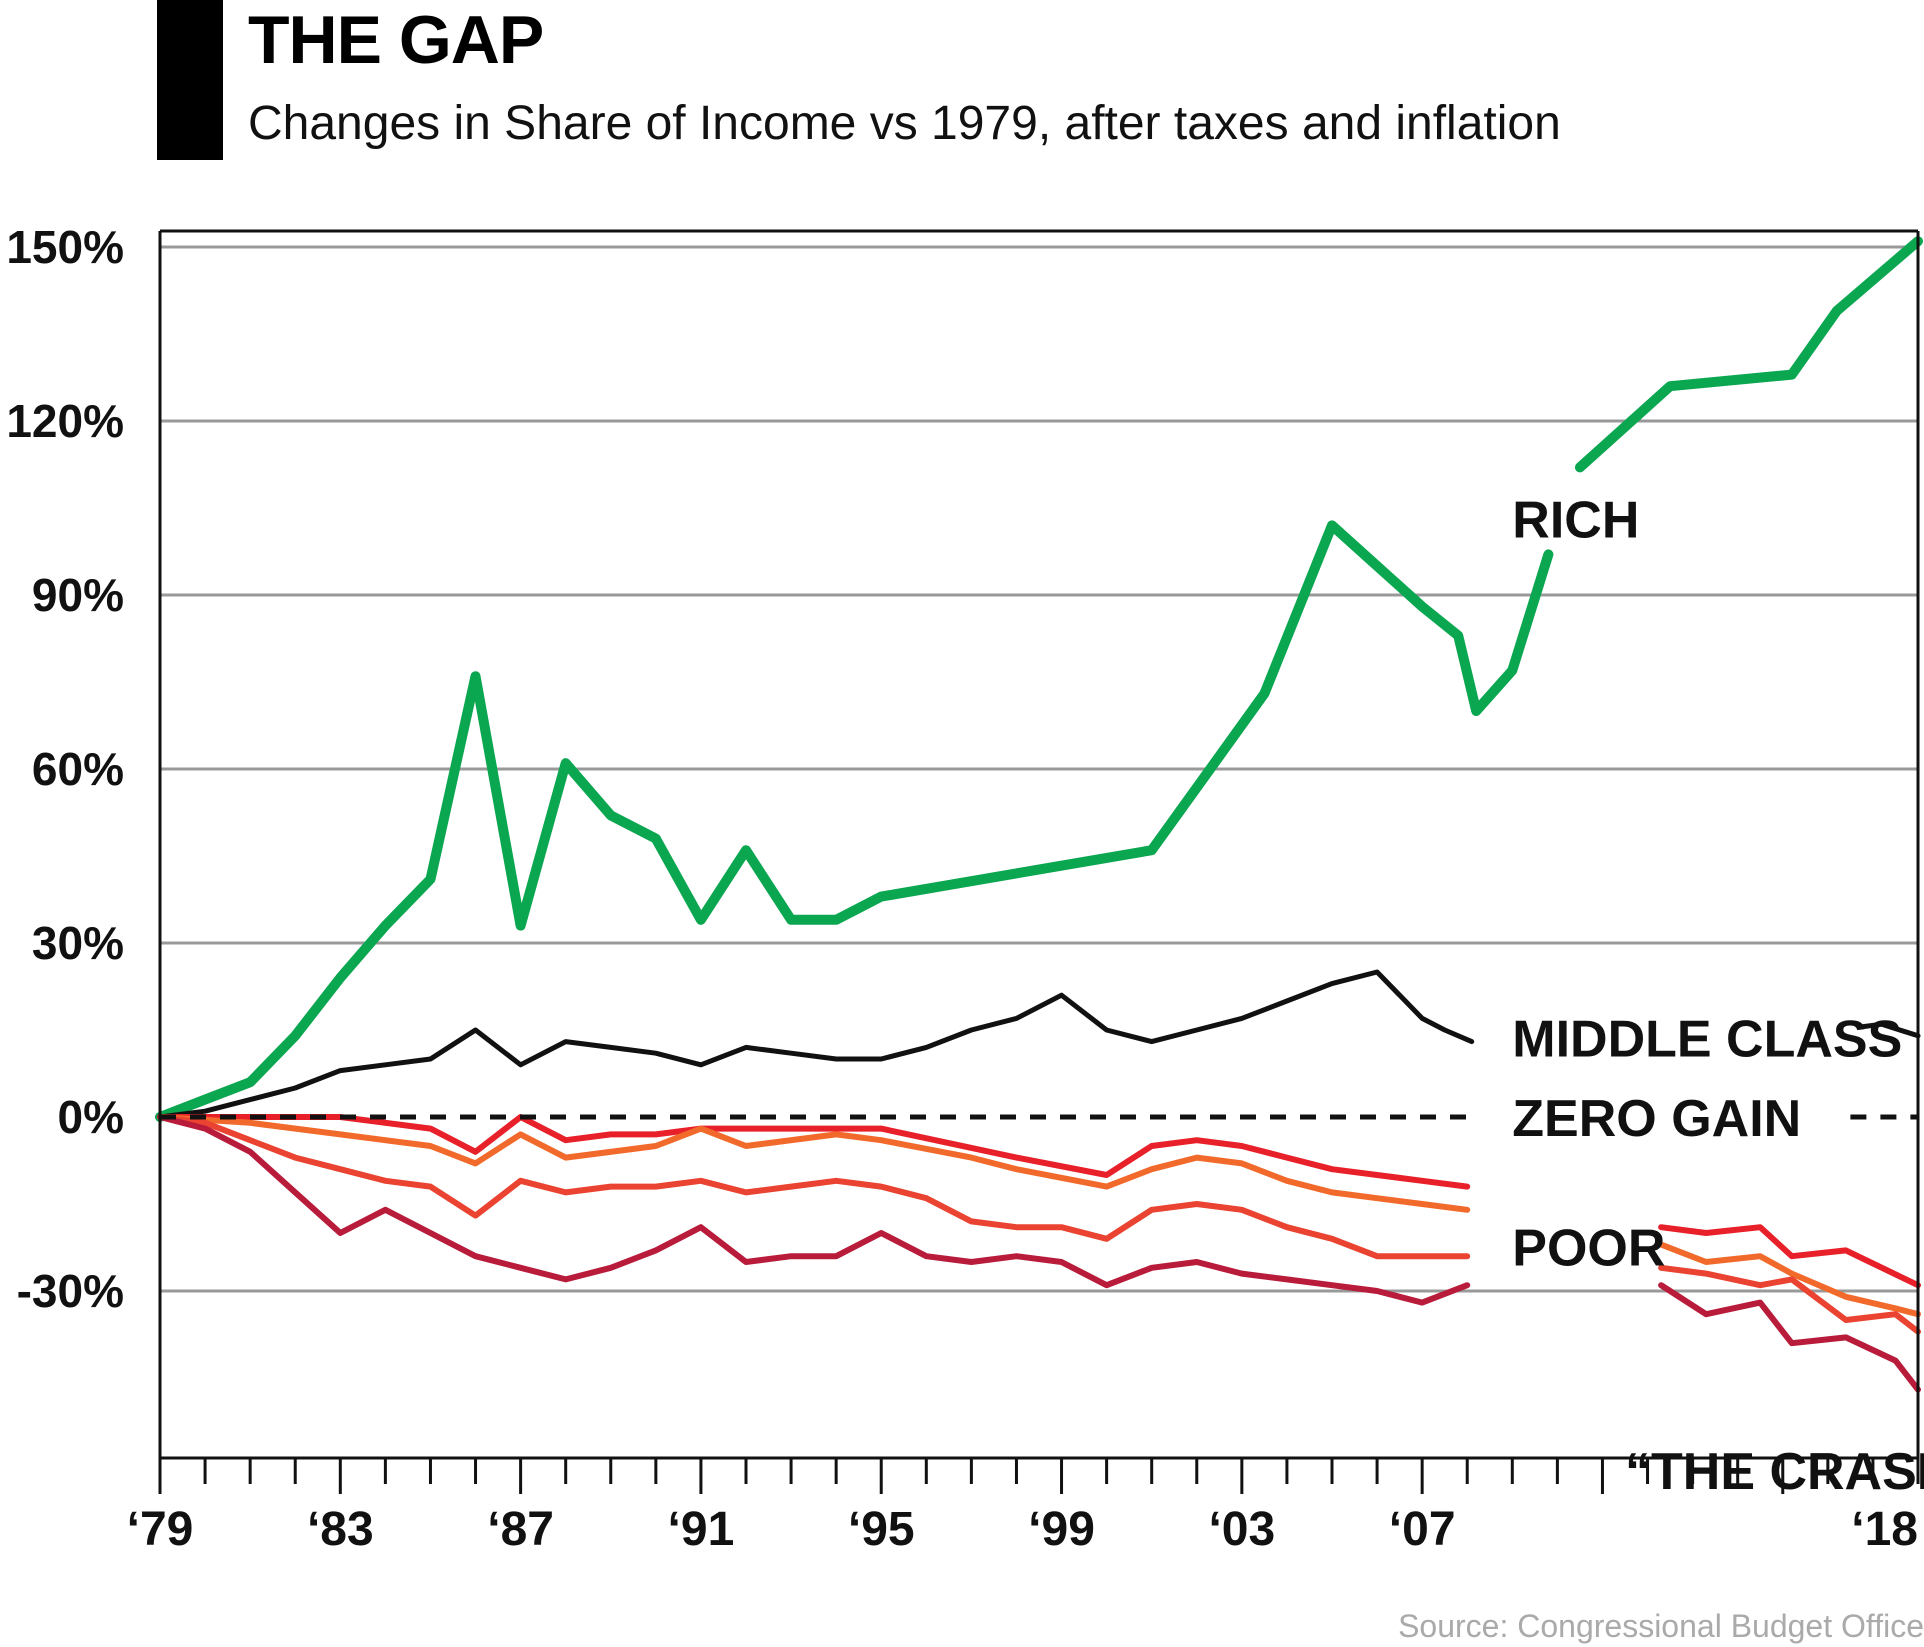  Describe the element at coordinates (1707, 1040) in the screenshot. I see `annotation-label: MIDDLE CLASS` at that location.